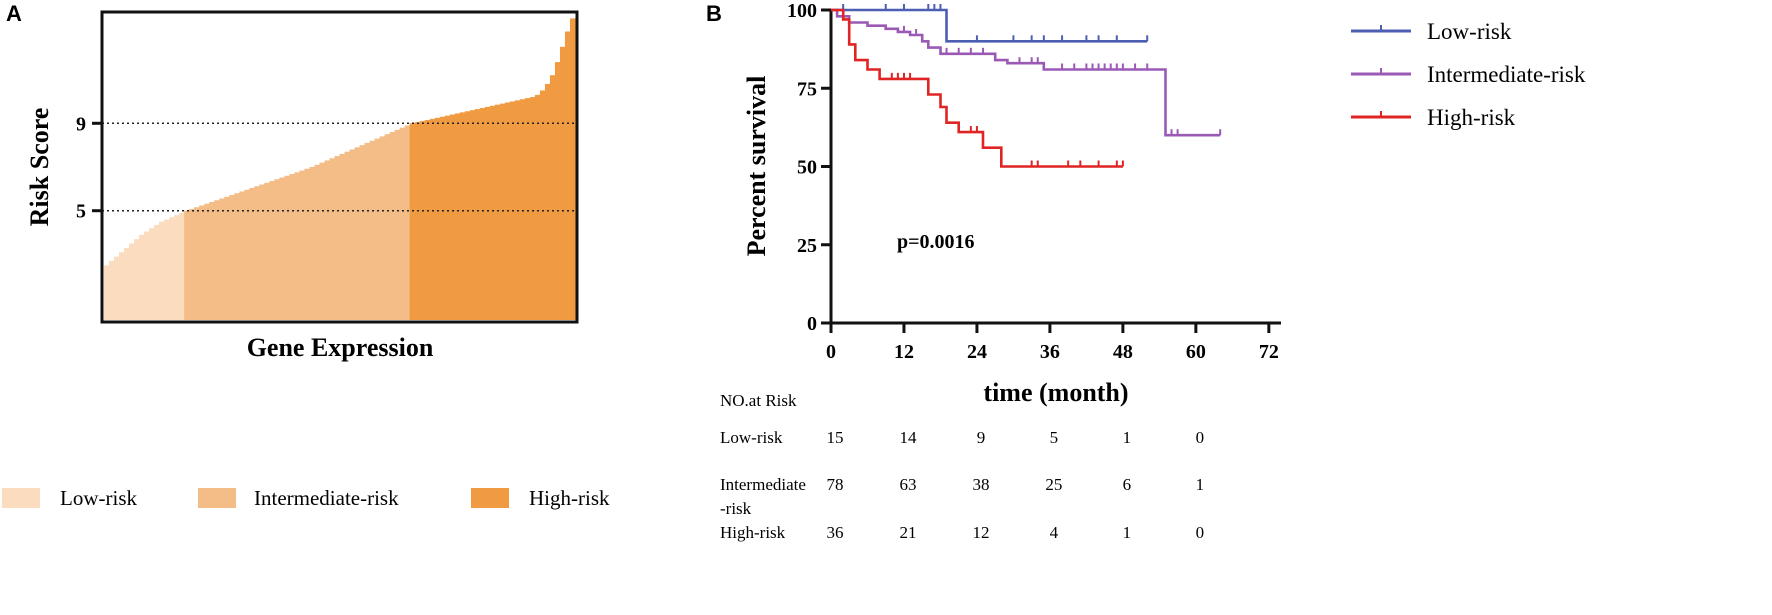  I want to click on km-y-tick-label: 50, so click(807, 168).